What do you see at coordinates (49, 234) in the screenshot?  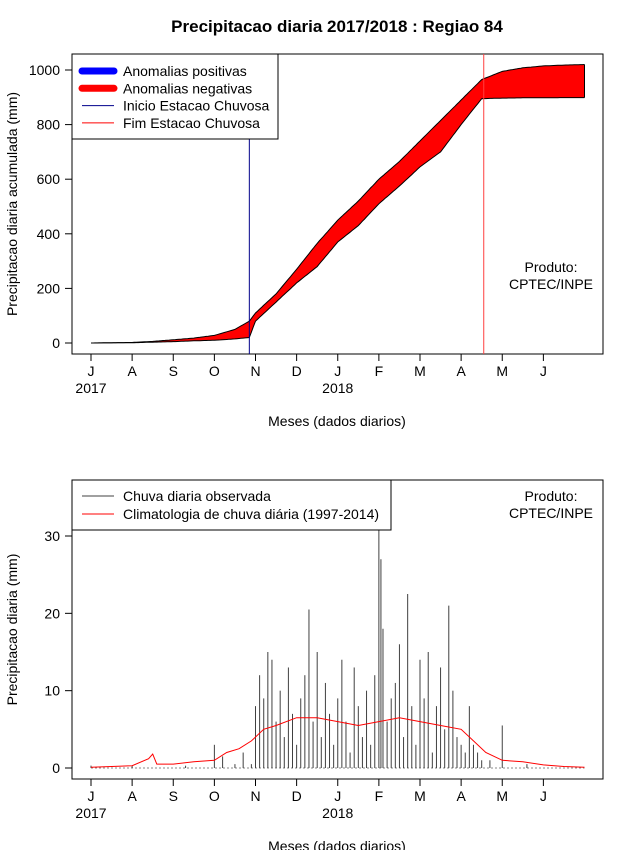 I see `y-tick-label: 400` at bounding box center [49, 234].